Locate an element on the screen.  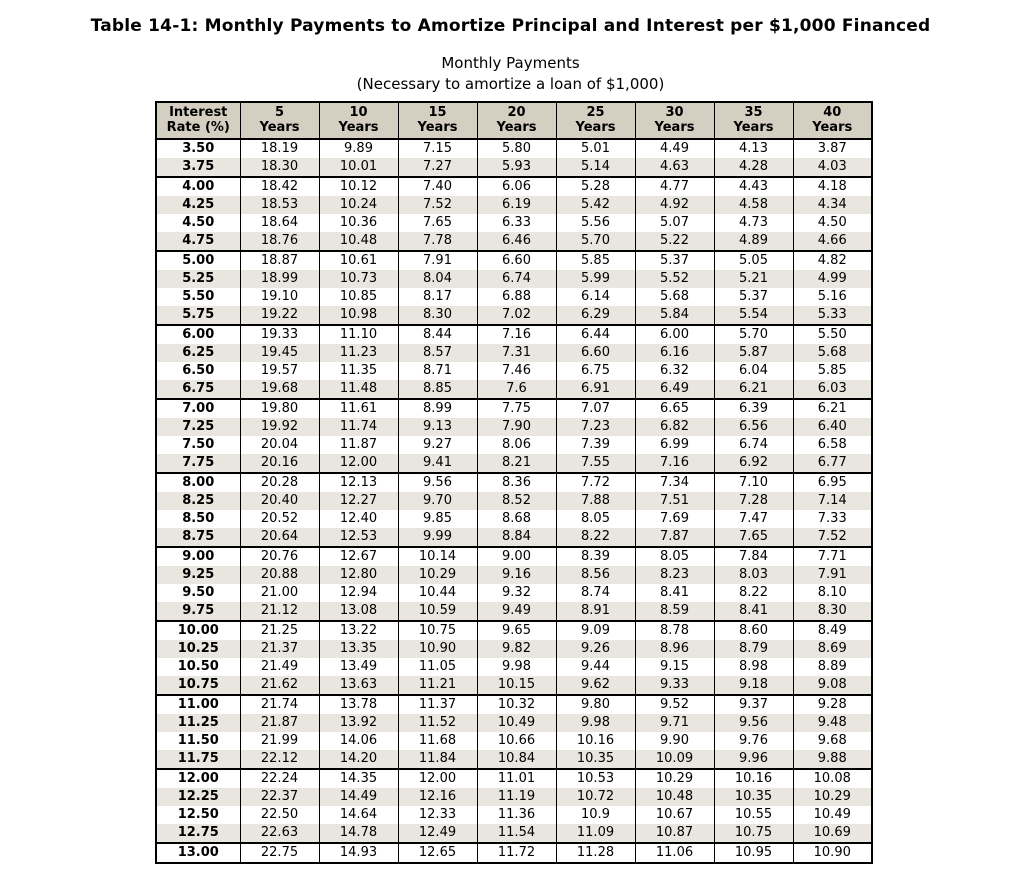
payment-value-cell: 7.40 is located at coordinates (437, 186).